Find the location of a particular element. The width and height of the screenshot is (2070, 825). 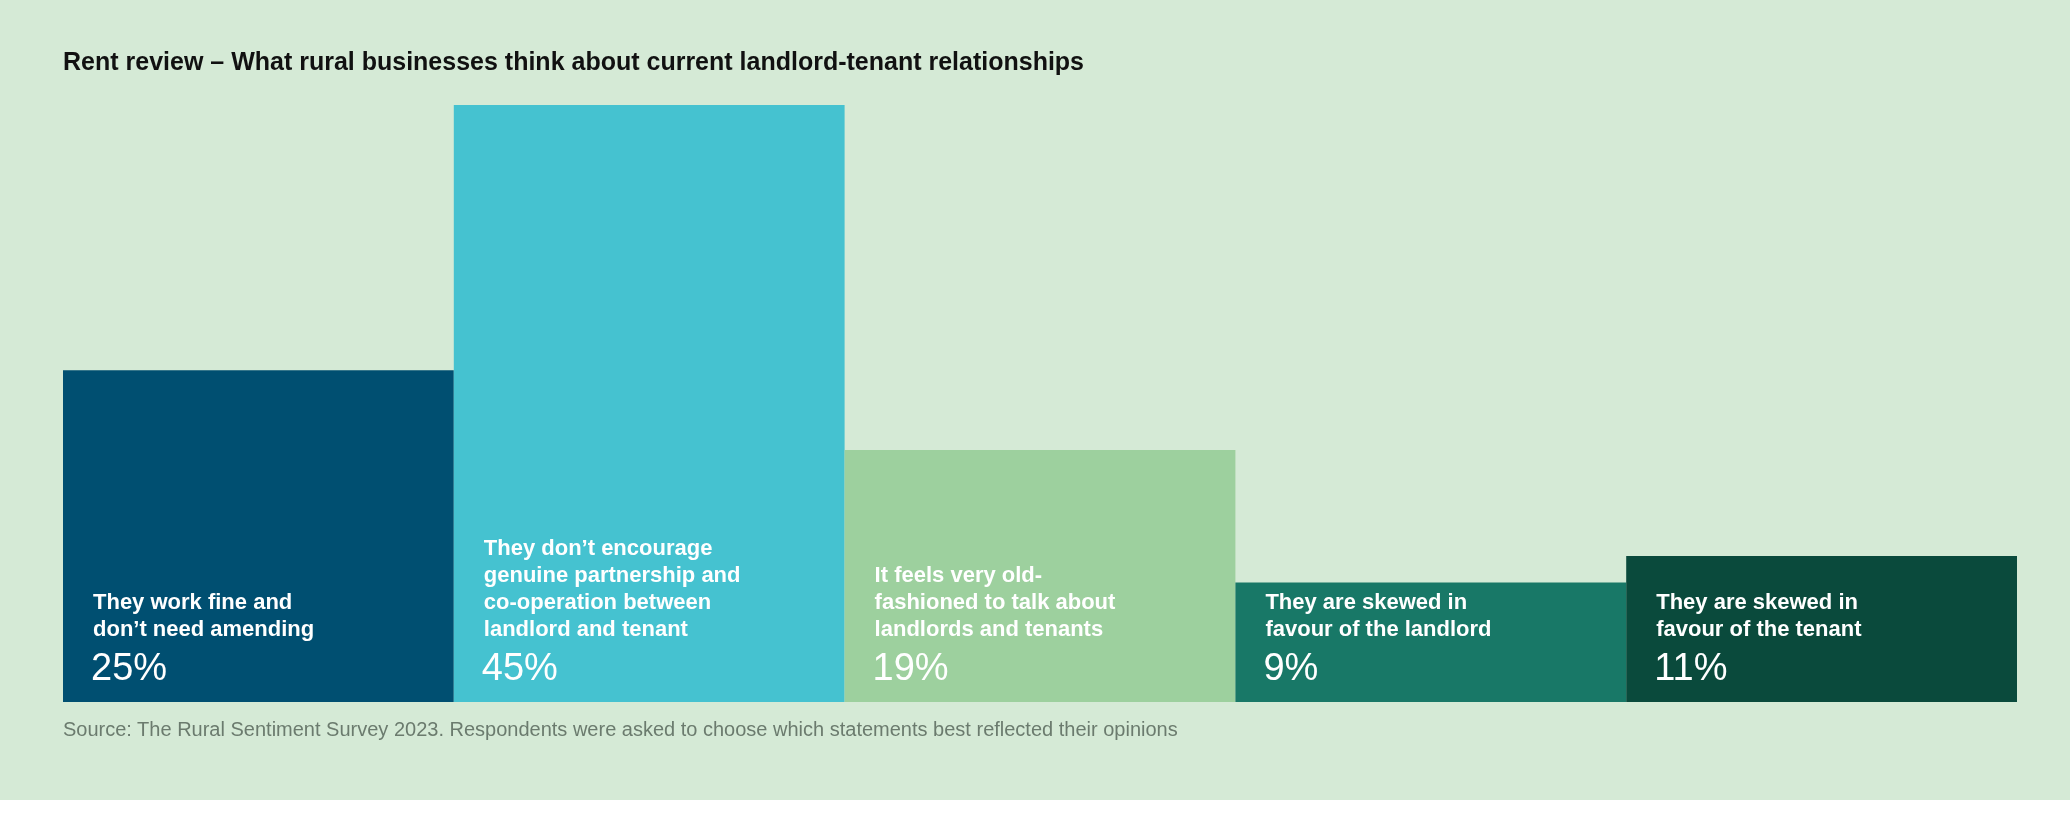

data-label: 19% is located at coordinates (910, 667).